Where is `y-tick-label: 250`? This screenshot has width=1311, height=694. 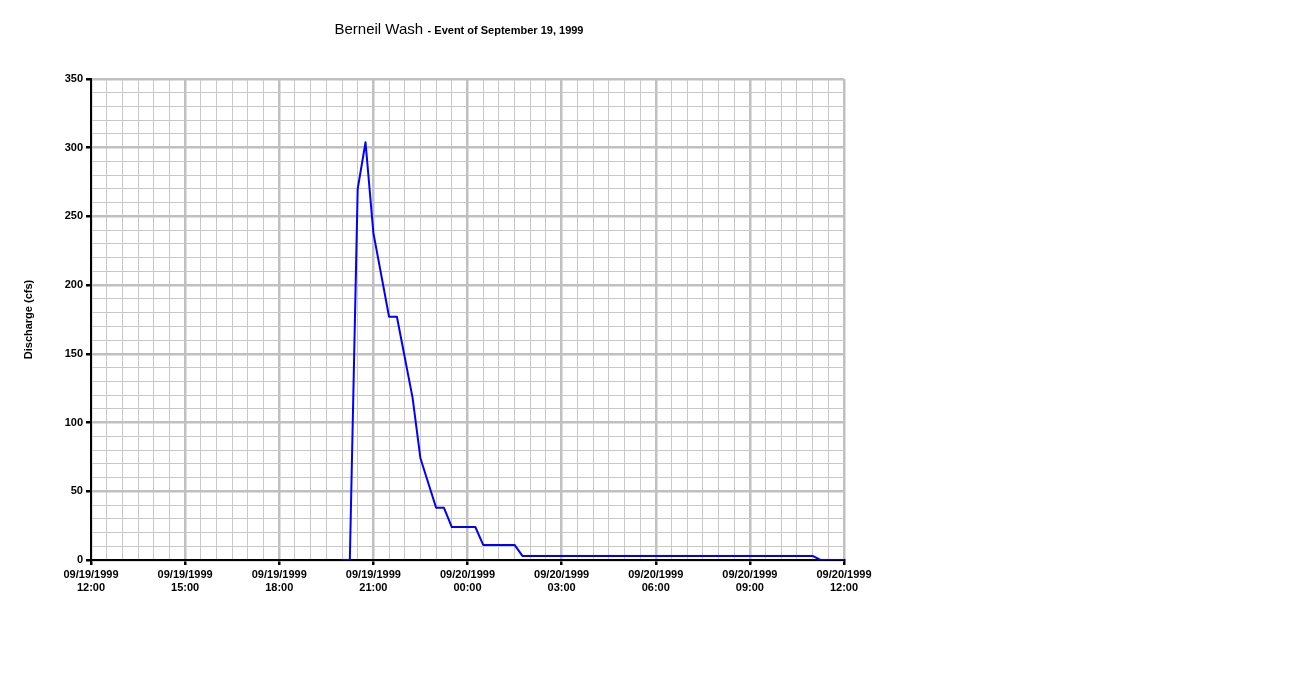
y-tick-label: 250 is located at coordinates (73, 215).